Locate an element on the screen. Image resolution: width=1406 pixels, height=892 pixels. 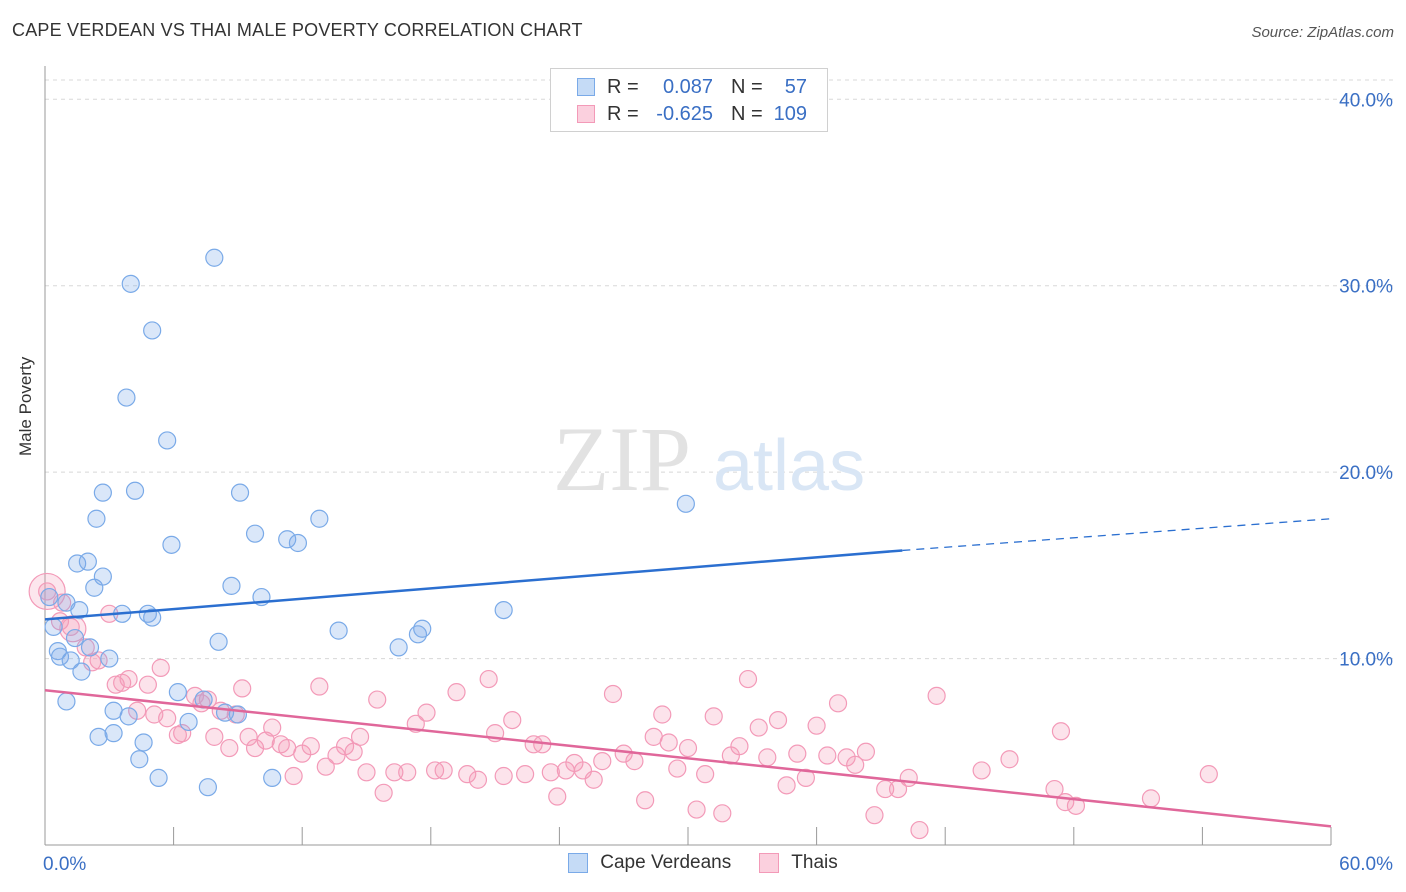
legend-r-key: R = is located at coordinates (623, 86).